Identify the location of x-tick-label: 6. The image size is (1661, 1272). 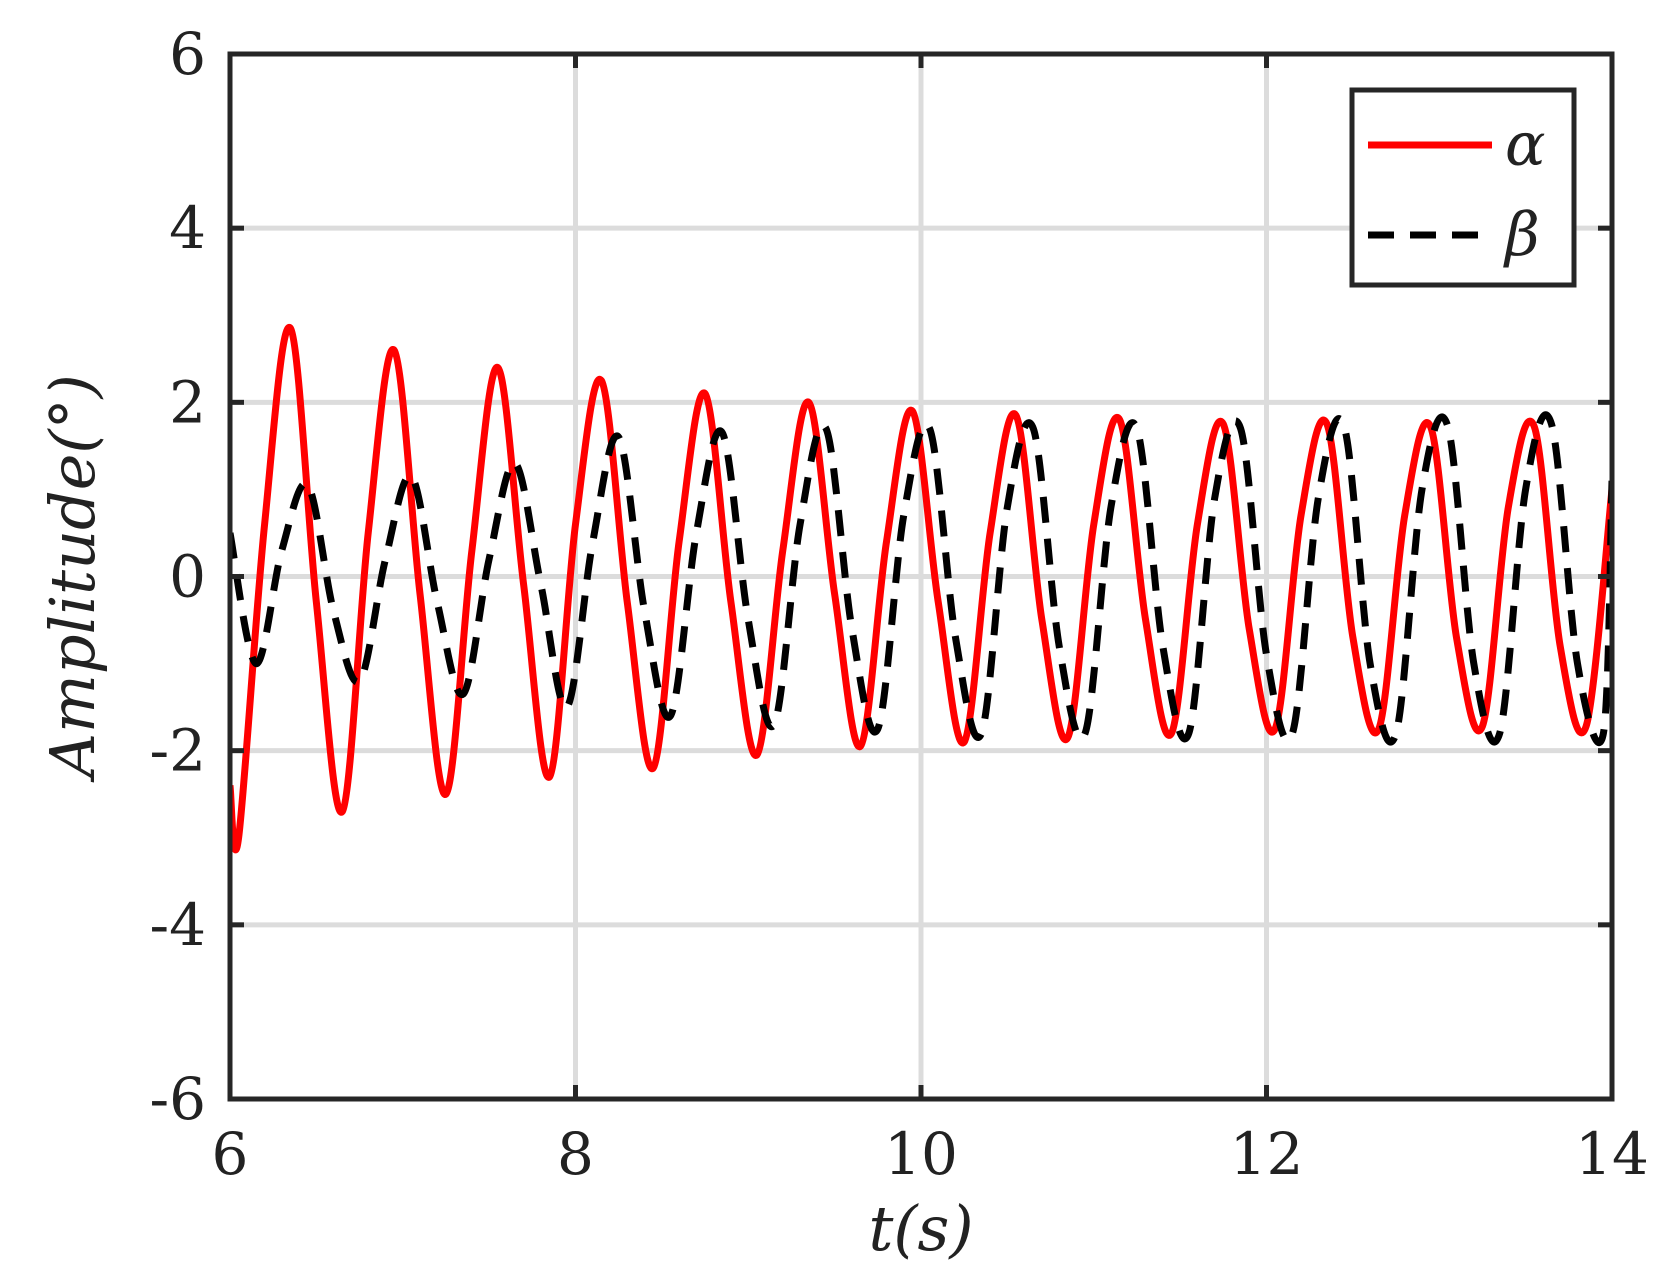
(230, 1154).